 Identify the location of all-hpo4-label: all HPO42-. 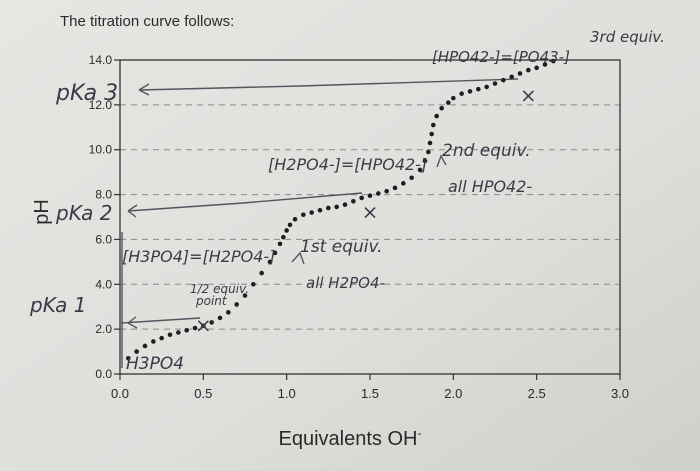
(490, 186).